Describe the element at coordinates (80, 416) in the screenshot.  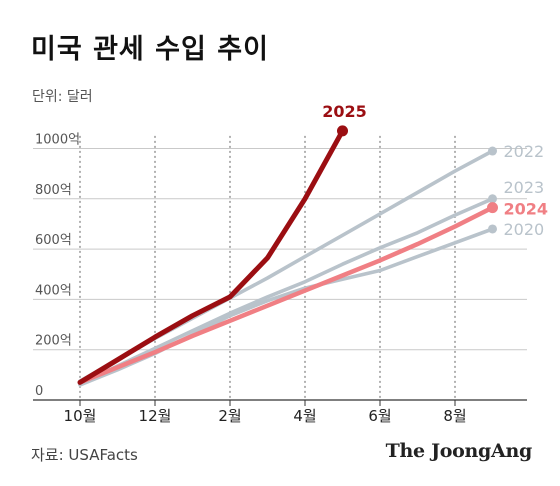
I see `x-tick-label: 10월` at that location.